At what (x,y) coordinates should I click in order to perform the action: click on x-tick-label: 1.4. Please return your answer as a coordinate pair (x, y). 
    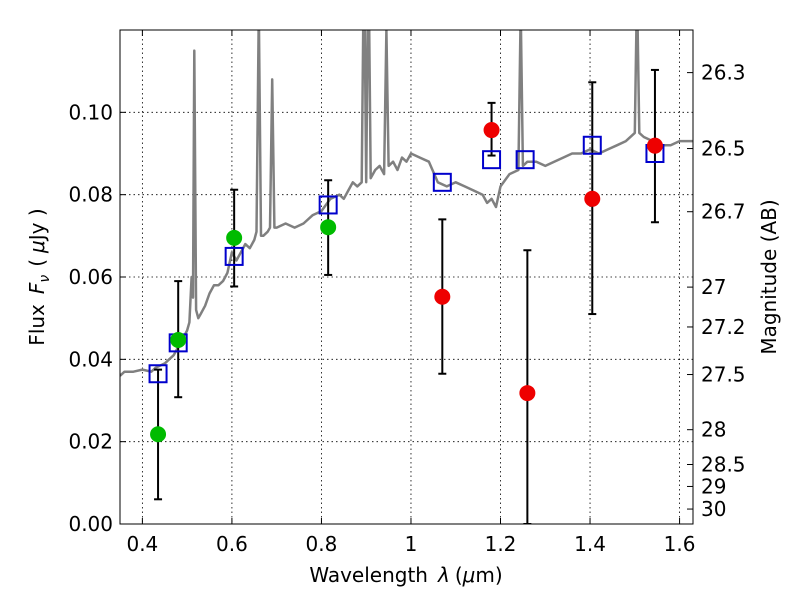
    Looking at the image, I should click on (590, 544).